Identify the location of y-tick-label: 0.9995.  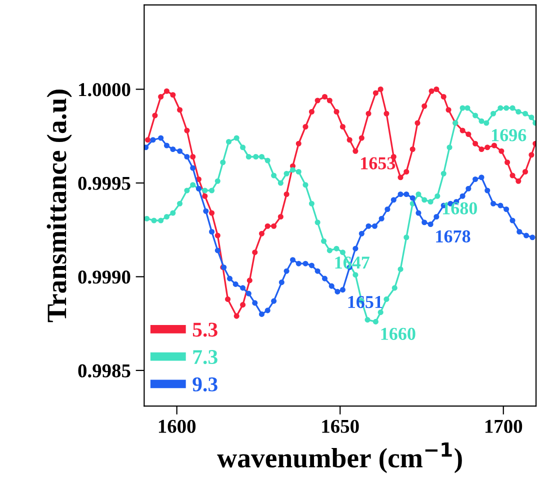
(104, 183).